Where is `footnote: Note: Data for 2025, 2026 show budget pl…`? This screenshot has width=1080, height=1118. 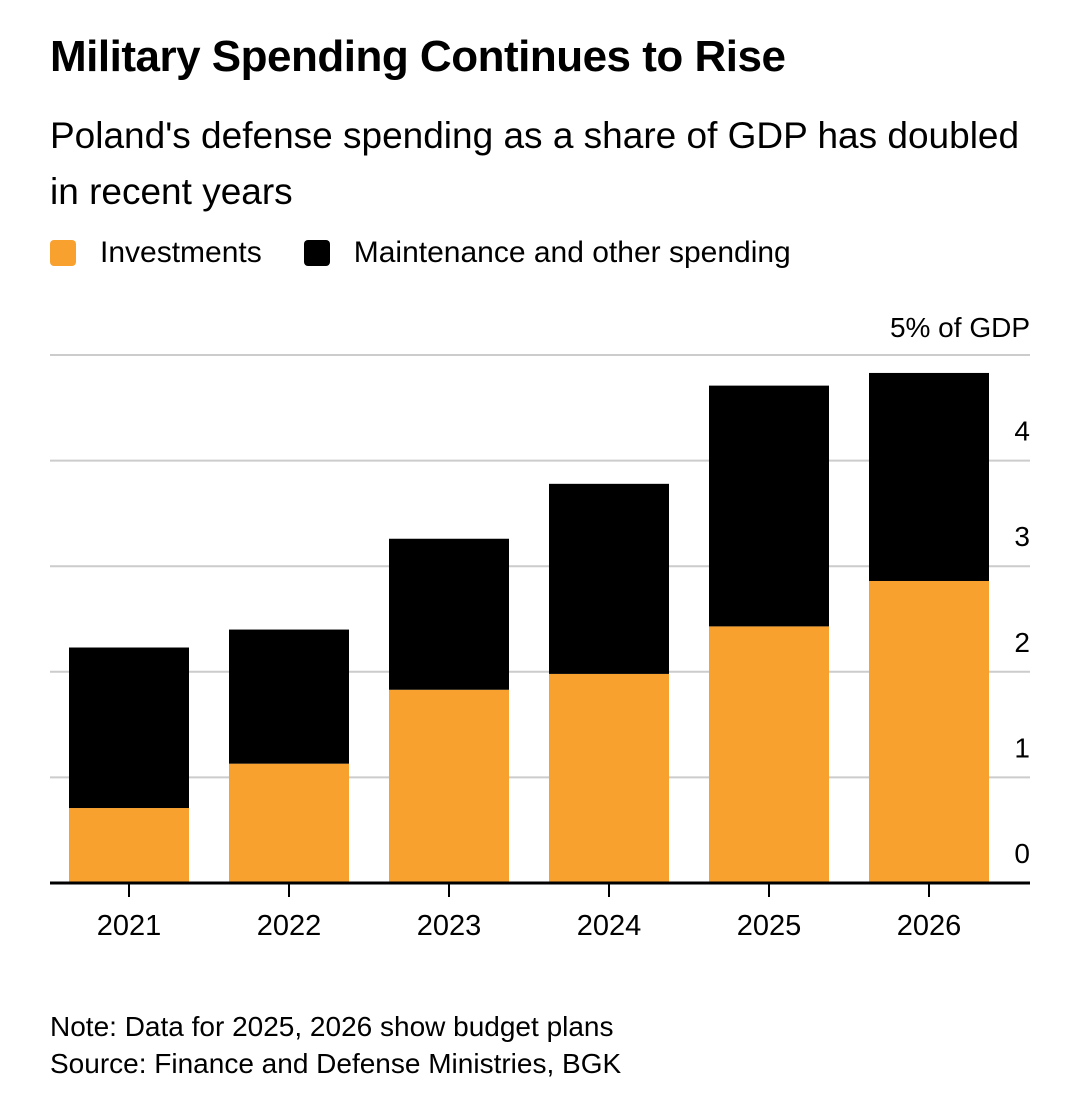
footnote: Note: Data for 2025, 2026 show budget pl… is located at coordinates (335, 1045).